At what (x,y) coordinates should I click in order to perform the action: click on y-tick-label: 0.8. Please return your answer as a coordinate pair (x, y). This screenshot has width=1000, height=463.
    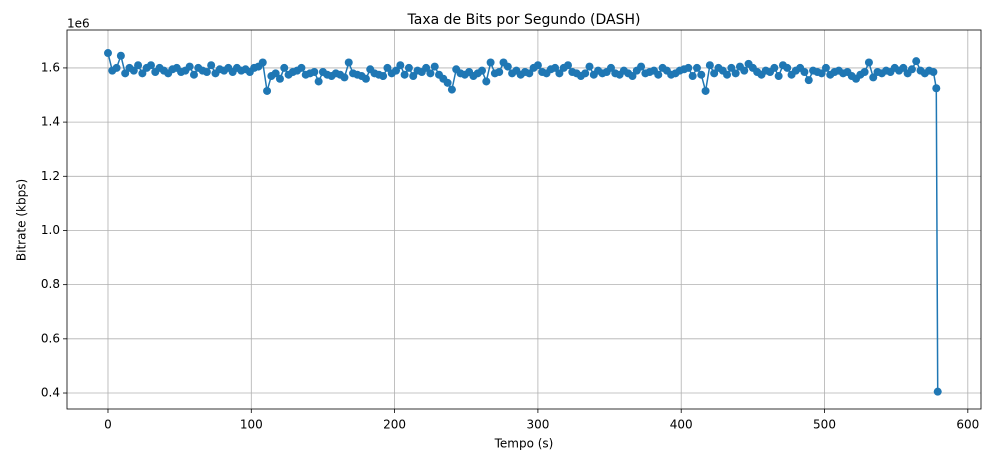
    Looking at the image, I should click on (50, 284).